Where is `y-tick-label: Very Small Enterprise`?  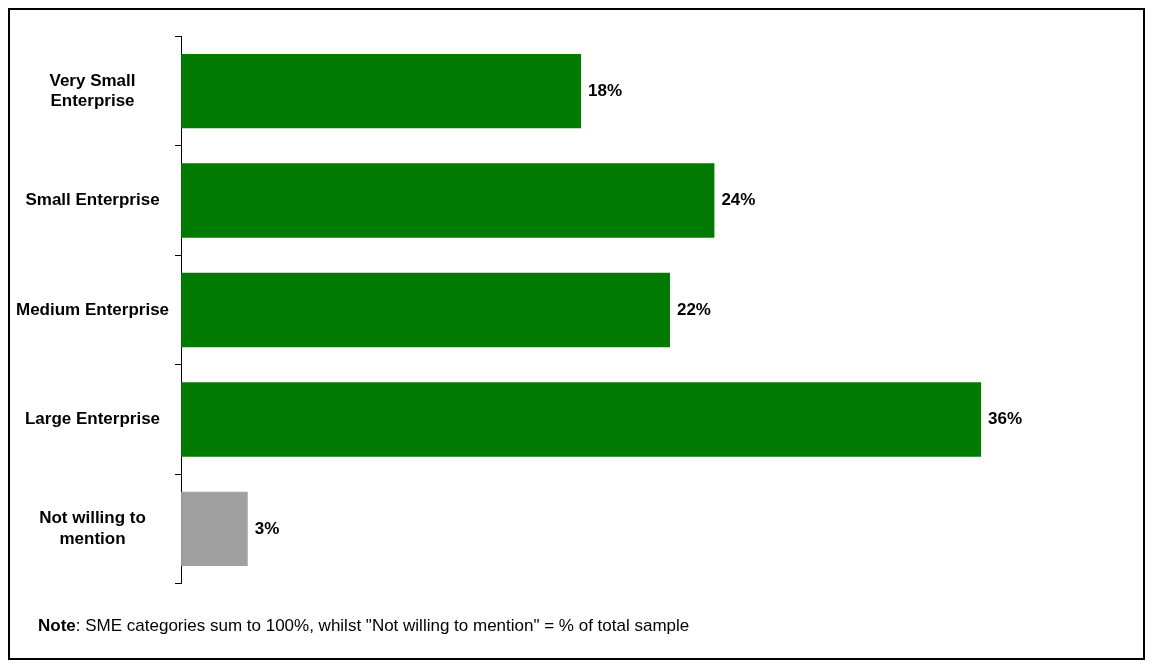
y-tick-label: Very Small Enterprise is located at coordinates (92, 90).